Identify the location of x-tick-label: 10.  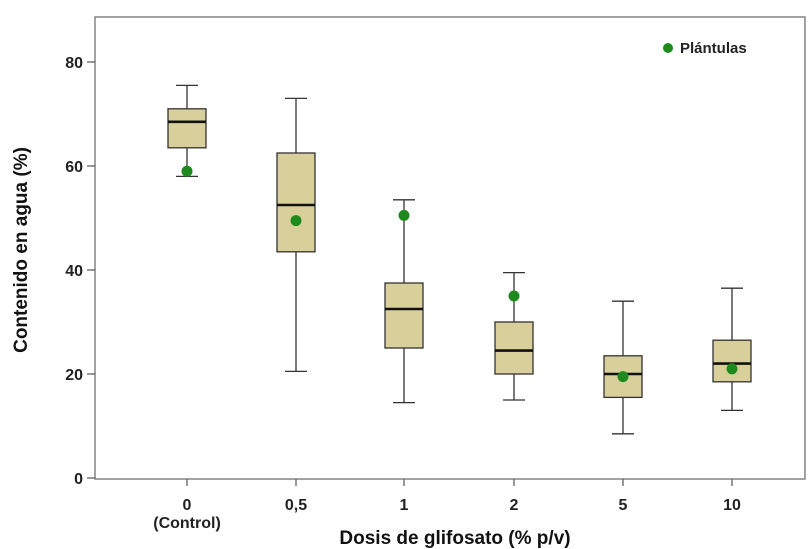
(732, 505).